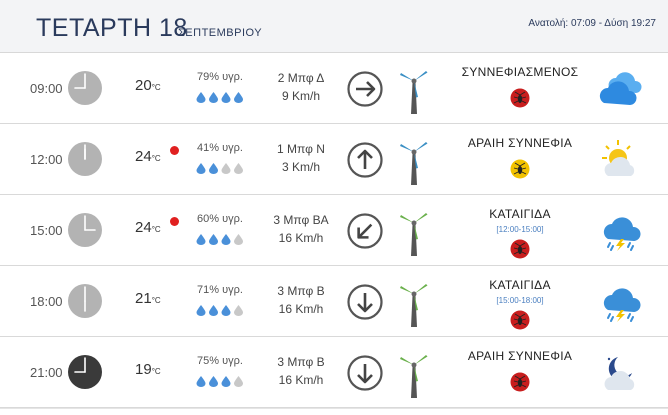 This screenshot has width=668, height=415. What do you see at coordinates (621, 88) in the screenshot?
I see `cloudy-icon` at bounding box center [621, 88].